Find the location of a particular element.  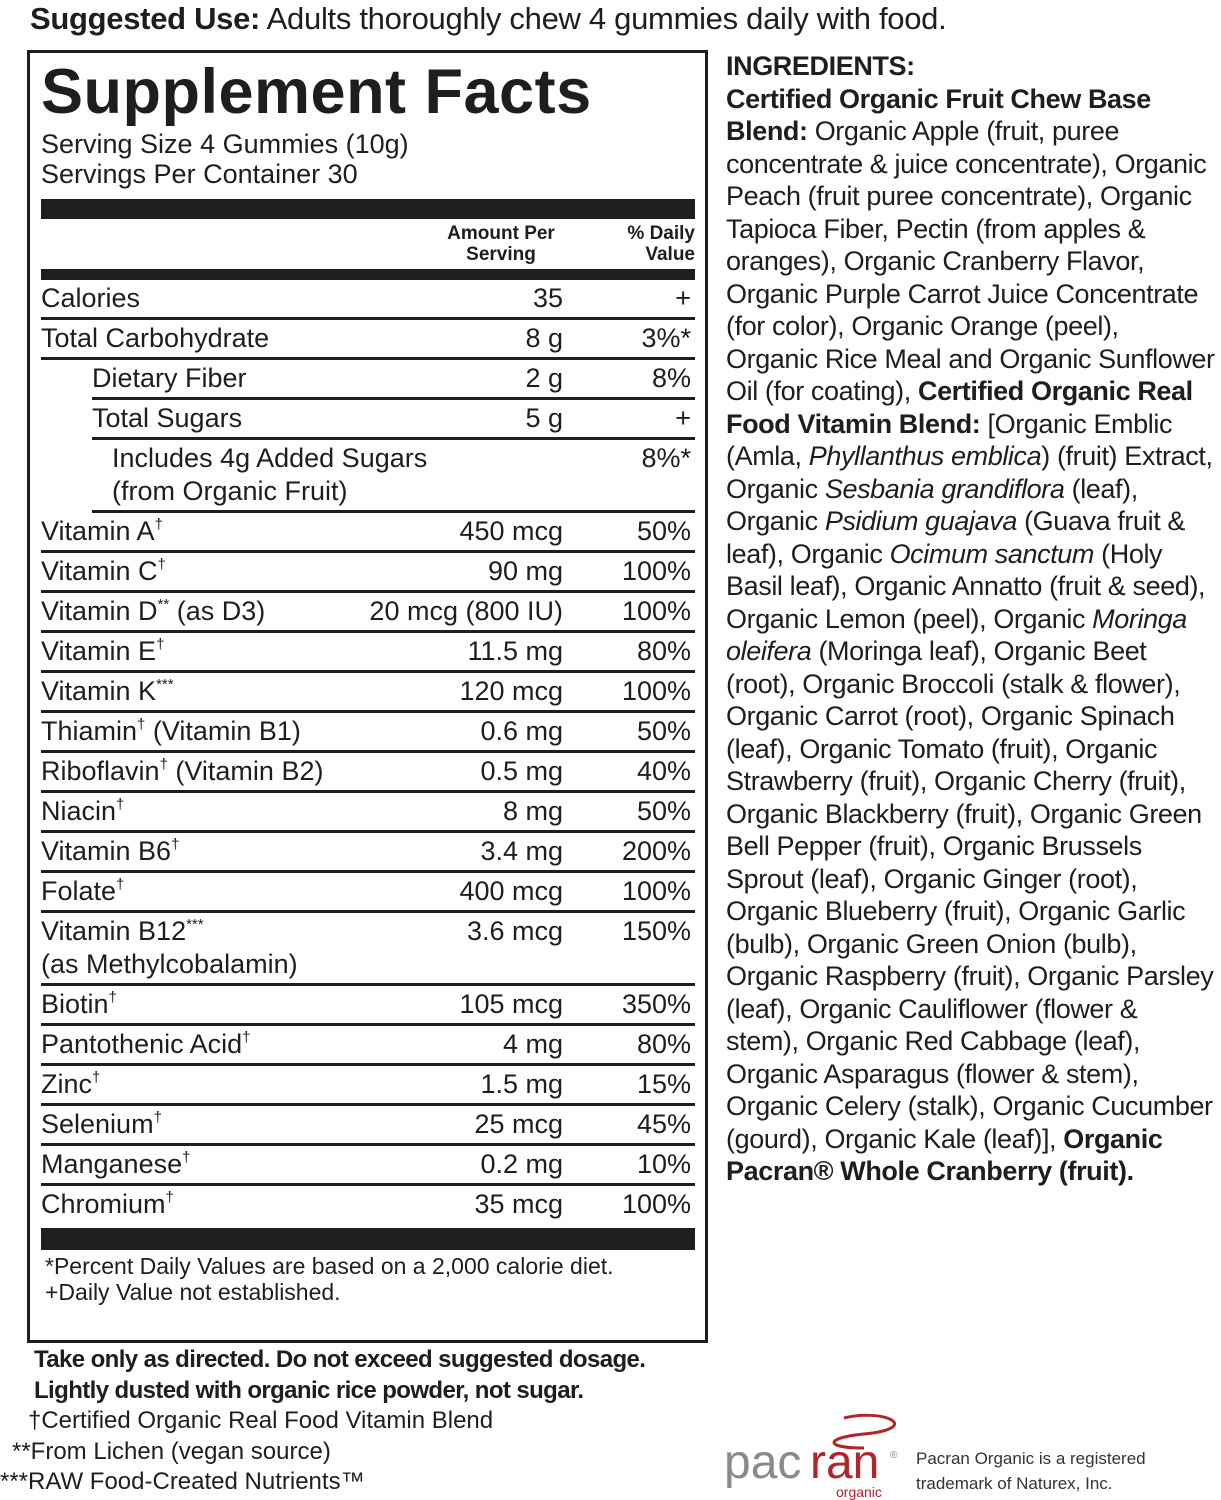

nutrient-row: Vitamin D** (as D3) 20 mcg (800 IU) 100% is located at coordinates (368, 613).